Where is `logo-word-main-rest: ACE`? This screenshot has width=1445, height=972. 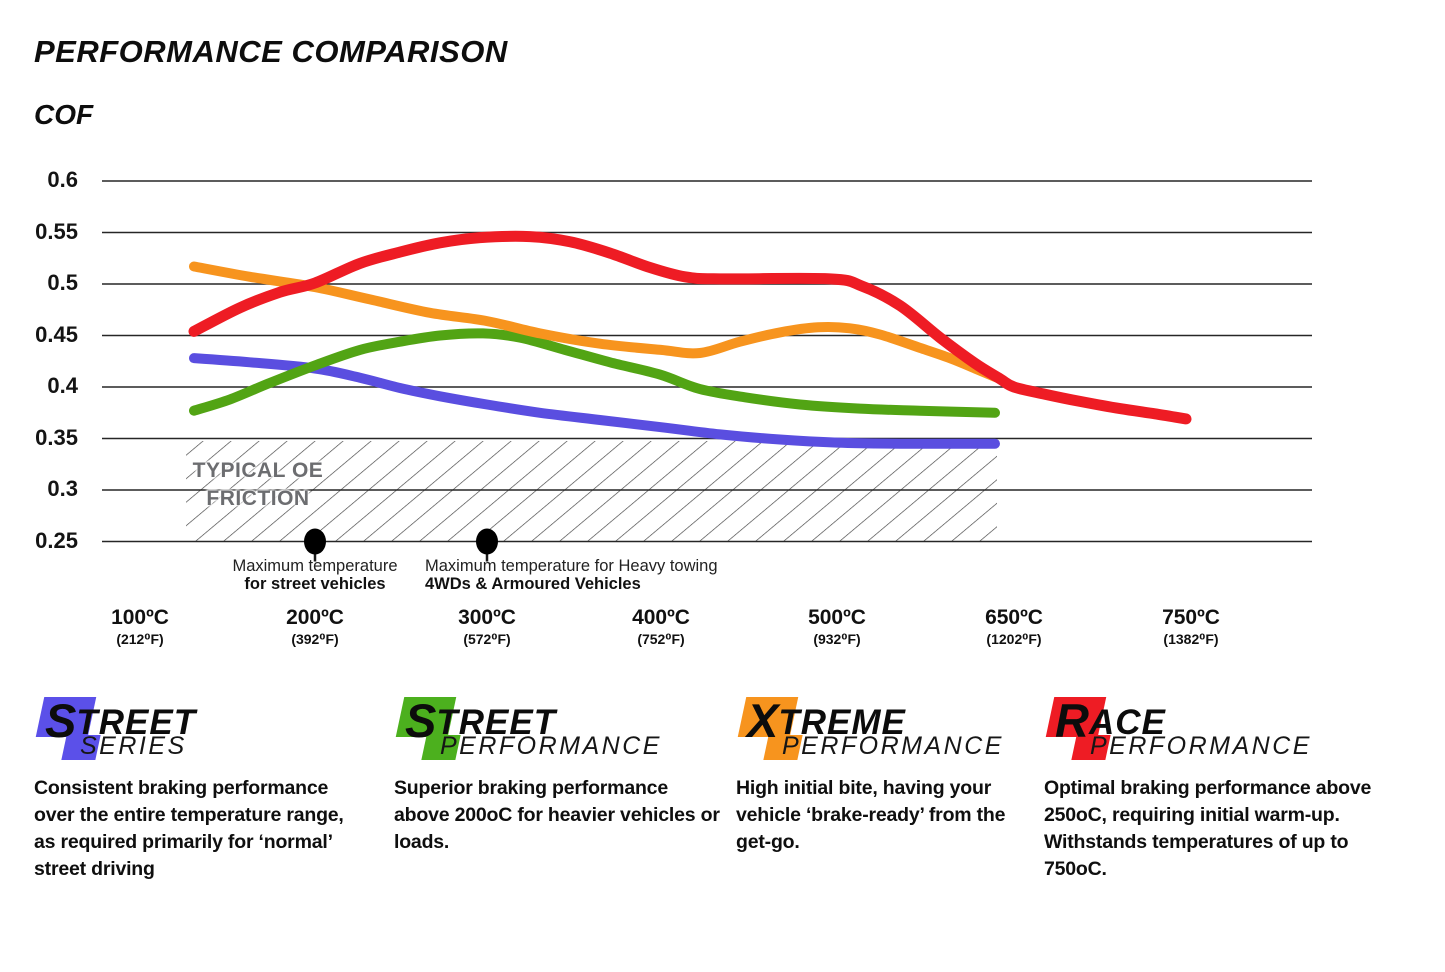 logo-word-main-rest: ACE is located at coordinates (1127, 722).